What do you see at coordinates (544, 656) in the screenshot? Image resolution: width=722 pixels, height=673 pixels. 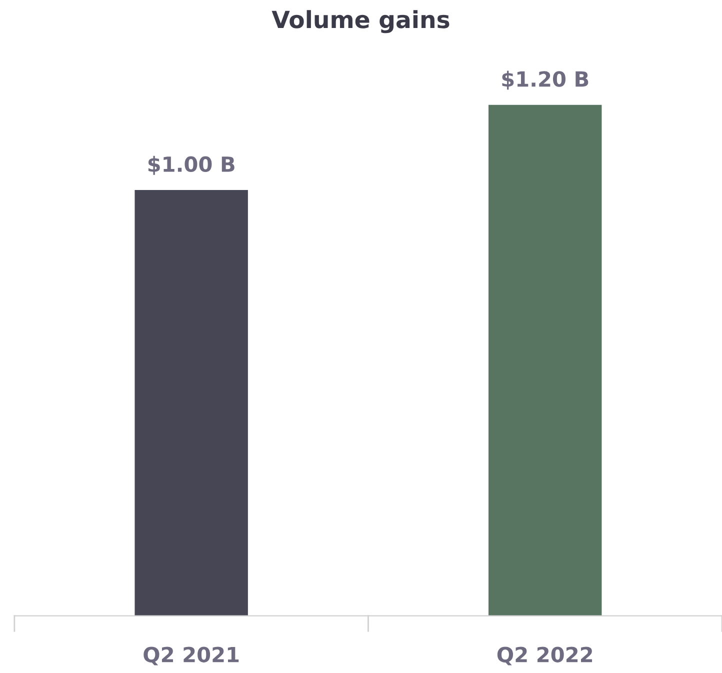 I see `x-tick-label: Q2 2022` at bounding box center [544, 656].